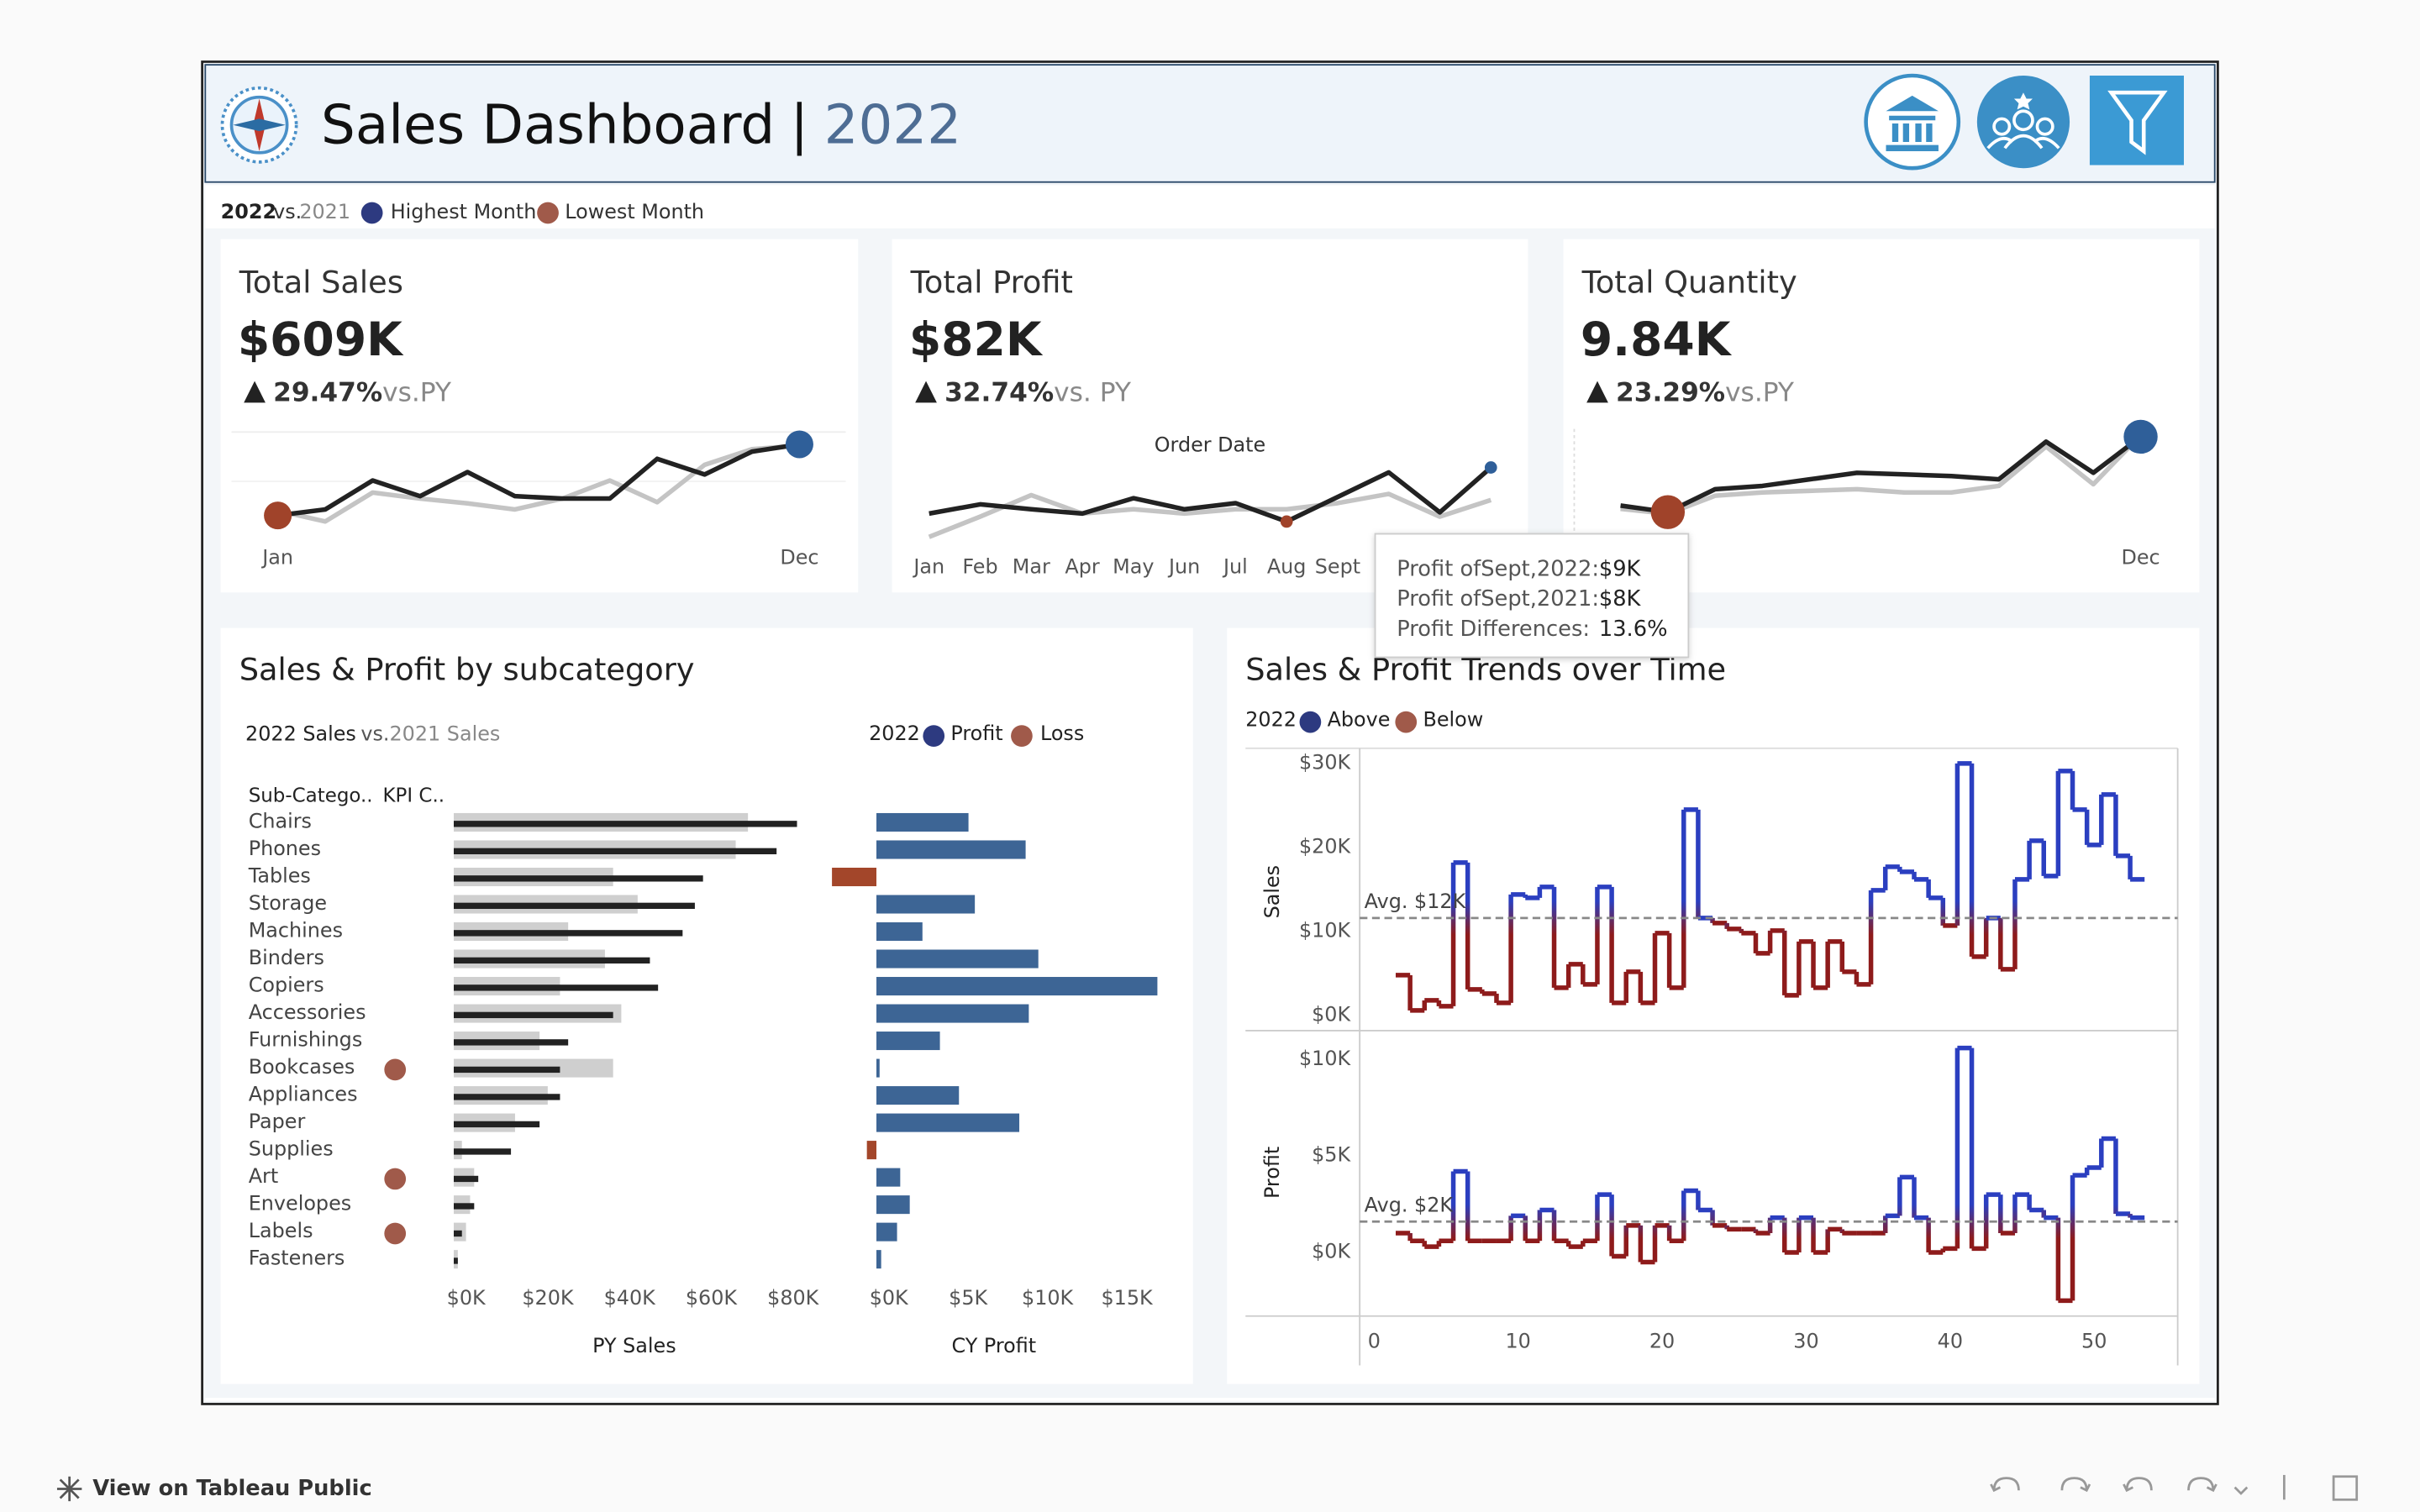  I want to click on month-label: May, so click(1134, 566).